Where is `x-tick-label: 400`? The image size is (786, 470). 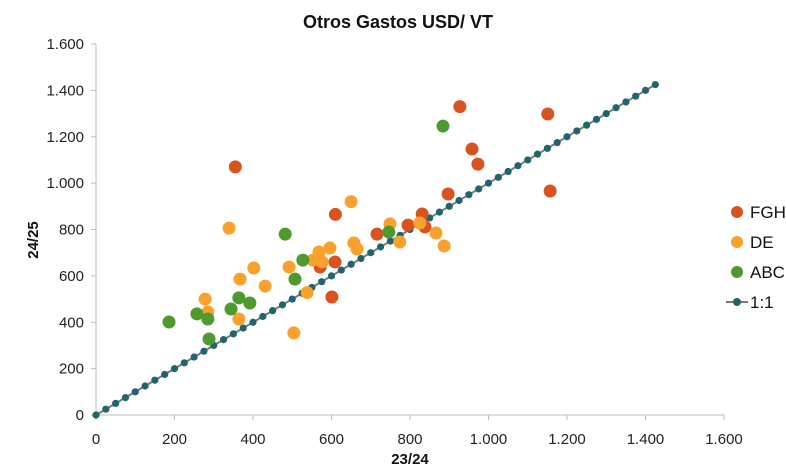 x-tick-label: 400 is located at coordinates (252, 439).